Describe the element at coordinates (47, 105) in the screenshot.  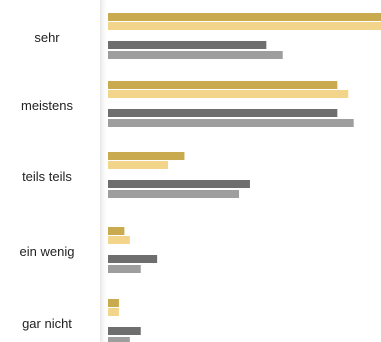
I see `category-label: meistens` at that location.